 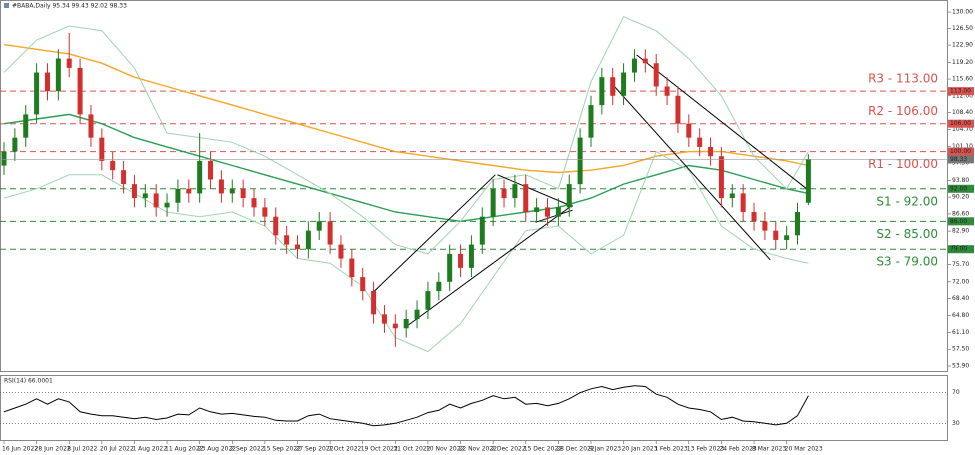 What do you see at coordinates (960, 349) in the screenshot?
I see `y-tick-label: 57.50` at bounding box center [960, 349].